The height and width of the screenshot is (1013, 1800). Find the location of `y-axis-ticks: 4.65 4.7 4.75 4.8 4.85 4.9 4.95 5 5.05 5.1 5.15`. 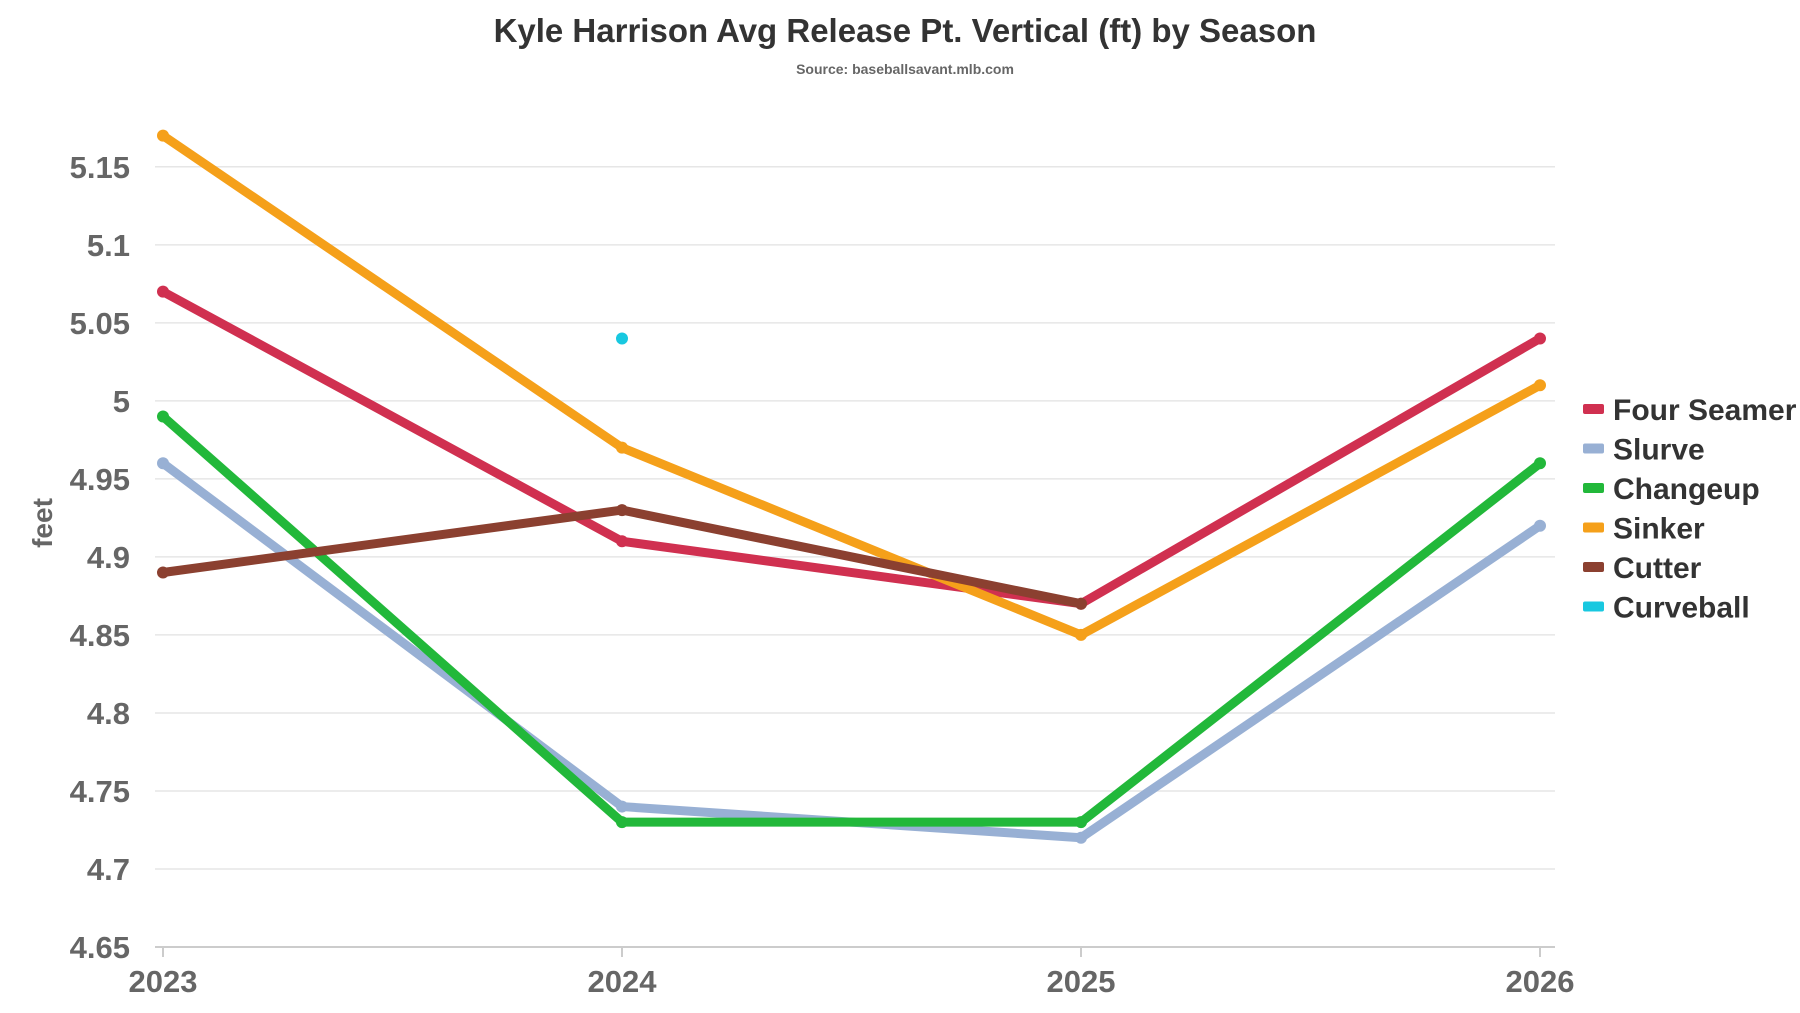

y-axis-ticks: 4.65 4.7 4.75 4.8 4.85 4.9 4.95 5 5.05 5.1 5.15 is located at coordinates (100, 557).